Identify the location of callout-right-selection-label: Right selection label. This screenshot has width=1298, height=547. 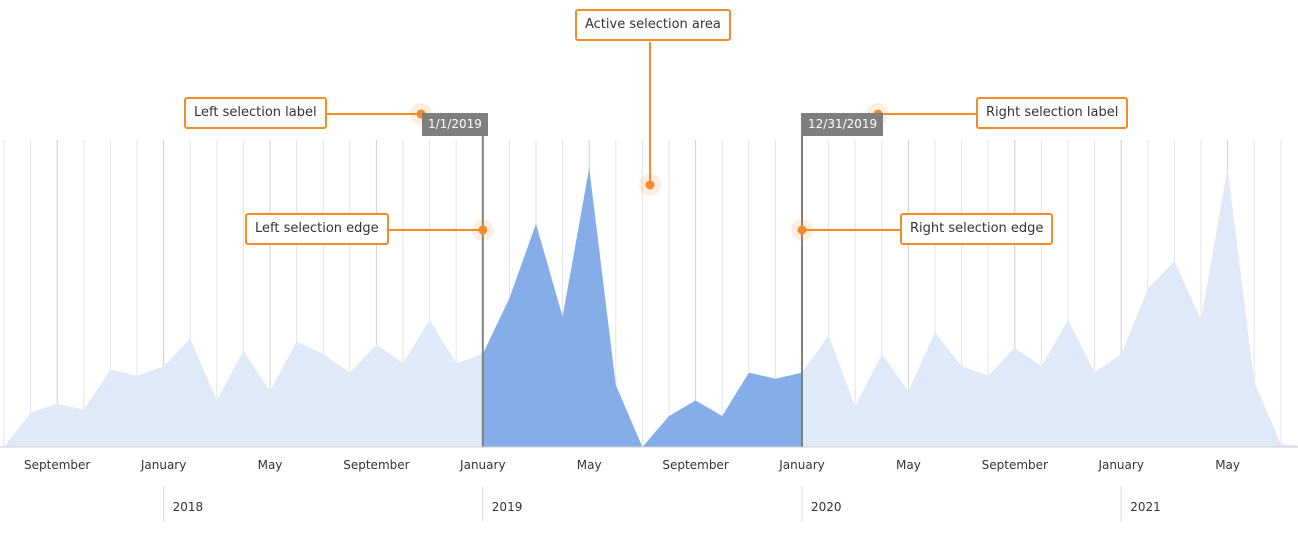
(1052, 113).